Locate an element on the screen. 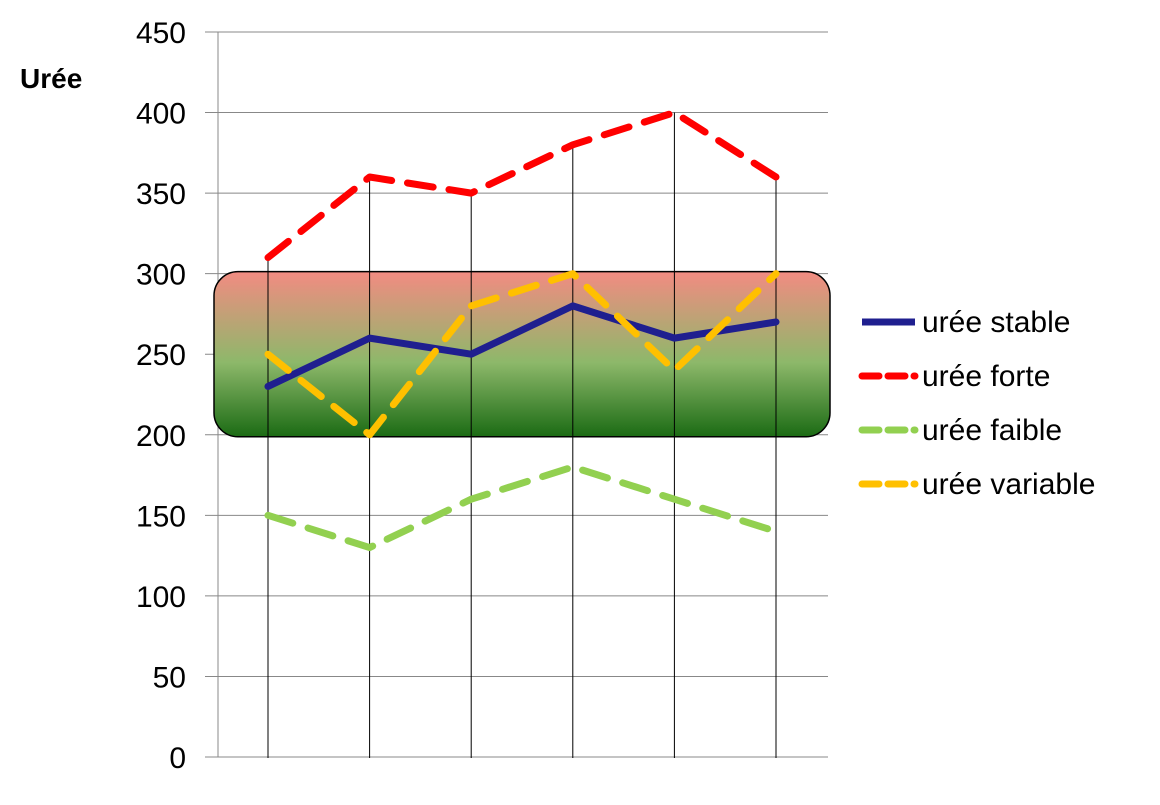  series-line-urée-variable is located at coordinates (522, 354).